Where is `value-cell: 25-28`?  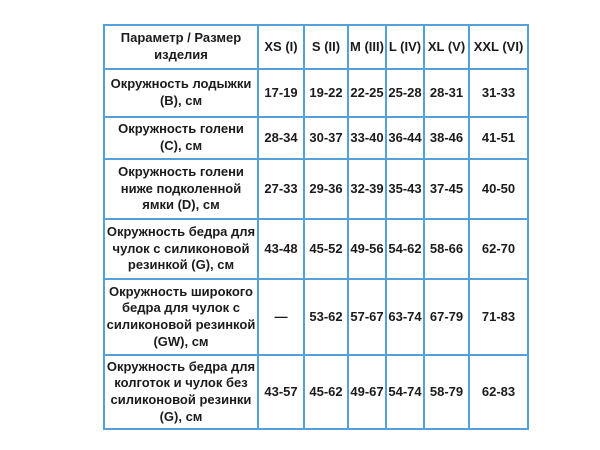 value-cell: 25-28 is located at coordinates (405, 93).